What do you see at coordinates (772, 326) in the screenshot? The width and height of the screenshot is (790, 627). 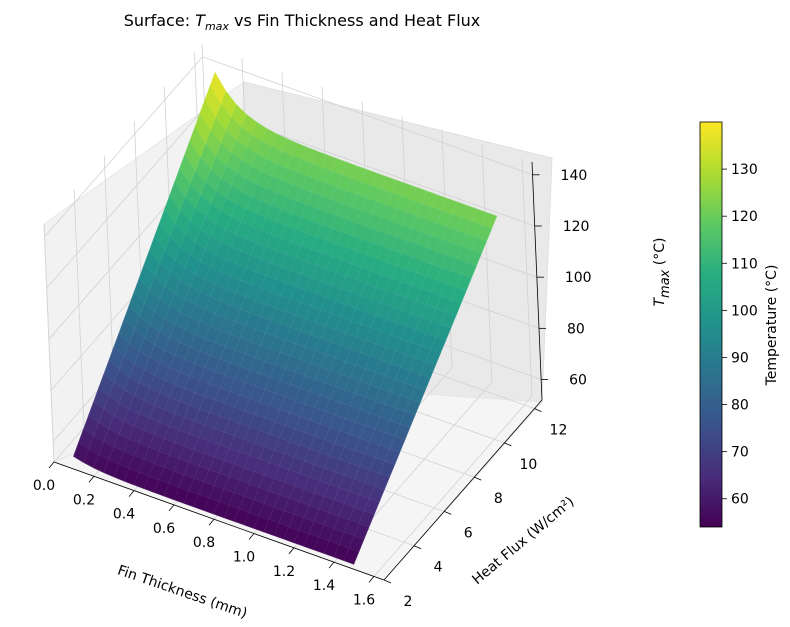 I see `colorbar-label: Temperature (°C)` at bounding box center [772, 326].